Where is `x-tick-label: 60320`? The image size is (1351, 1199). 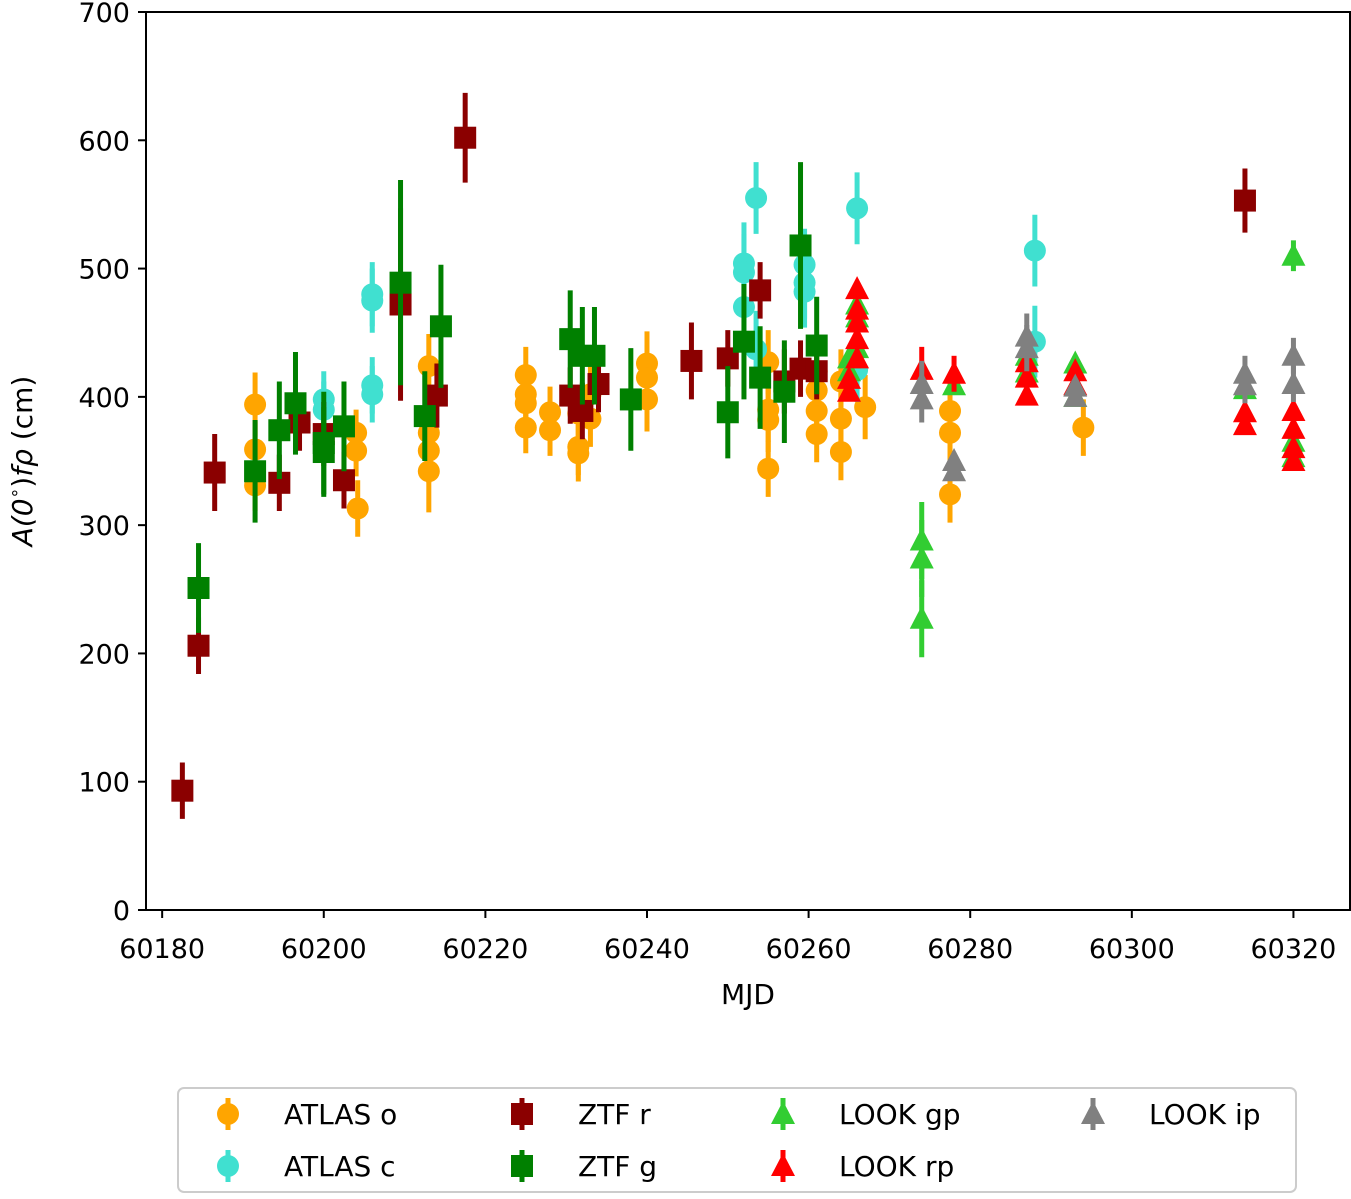
x-tick-label: 60320 is located at coordinates (1293, 949).